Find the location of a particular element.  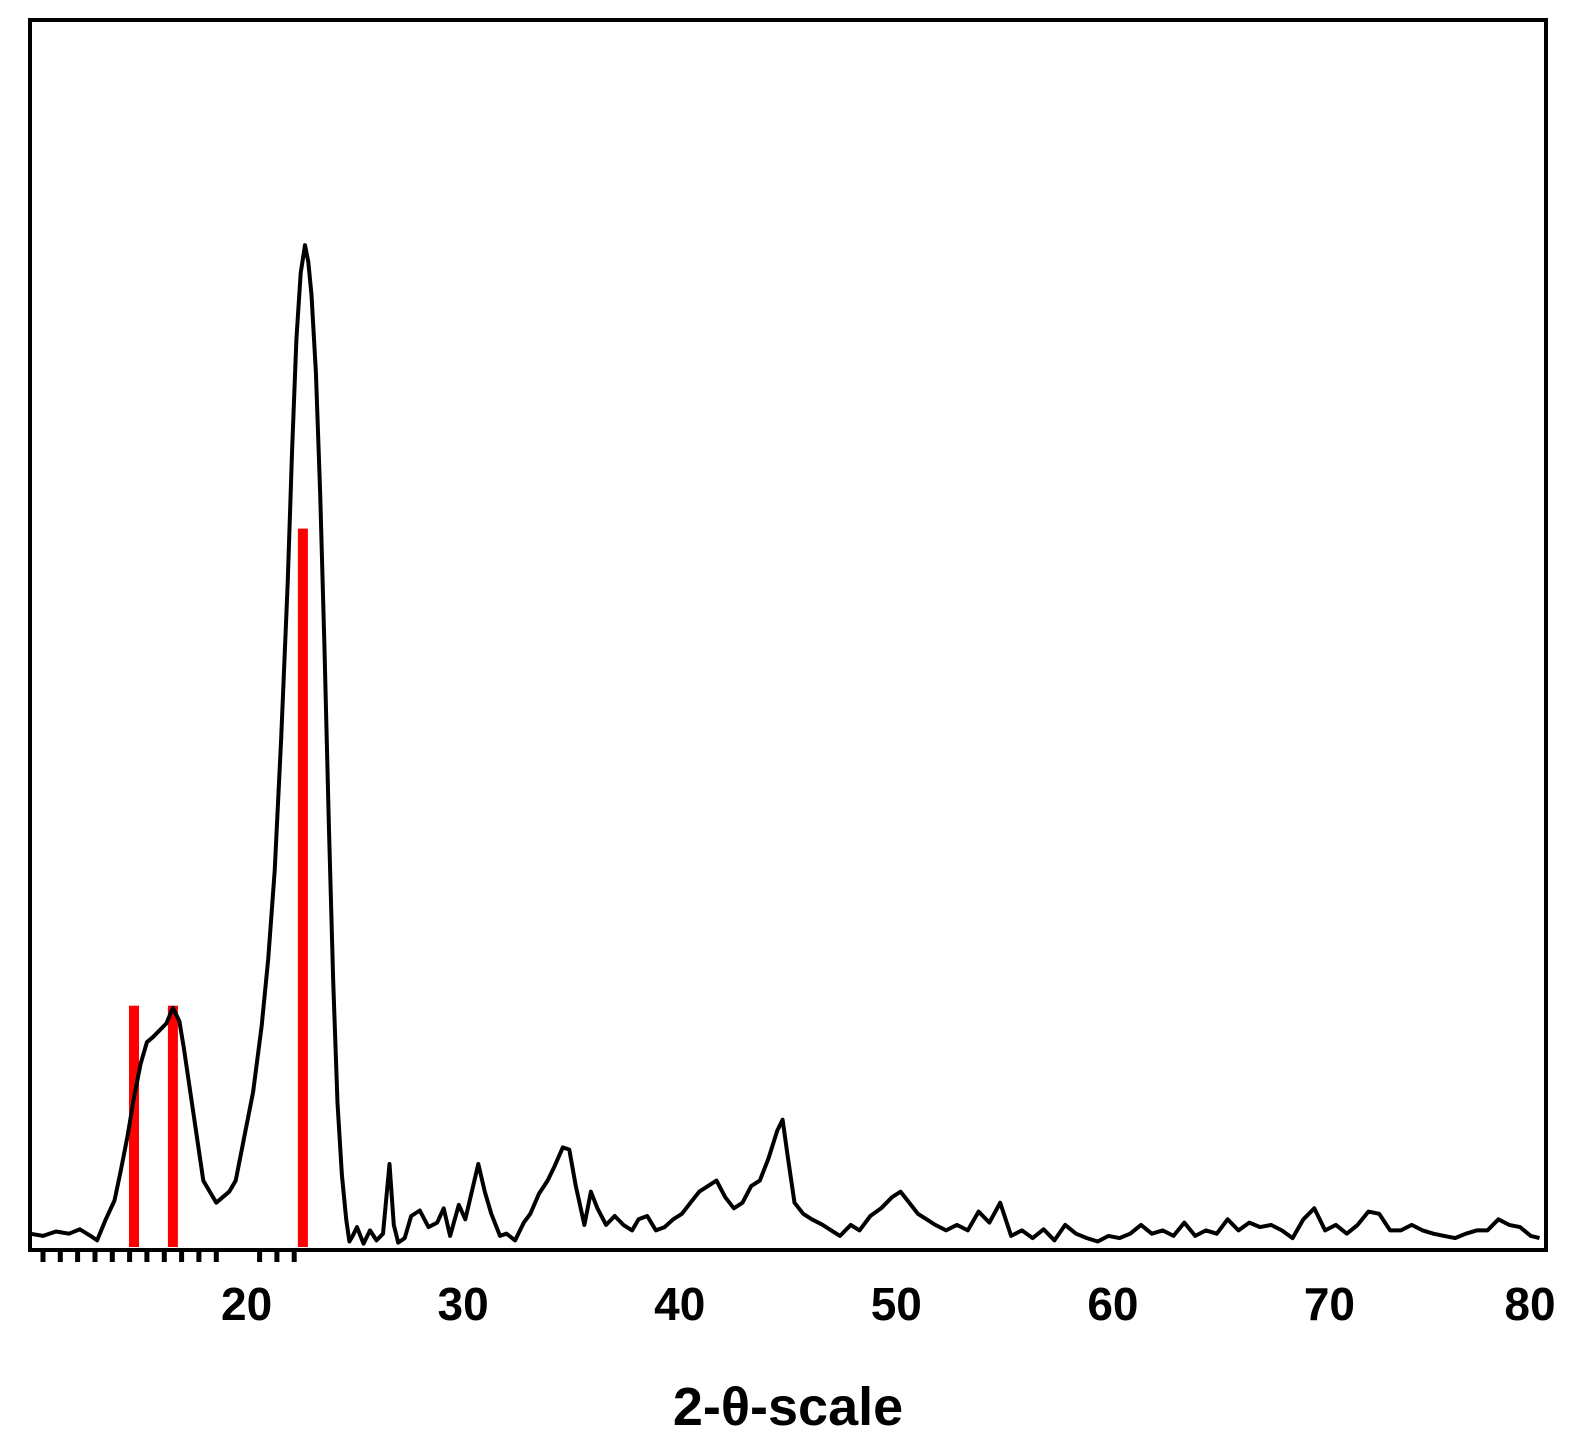

x-tick-label: 80 is located at coordinates (1529, 1304).